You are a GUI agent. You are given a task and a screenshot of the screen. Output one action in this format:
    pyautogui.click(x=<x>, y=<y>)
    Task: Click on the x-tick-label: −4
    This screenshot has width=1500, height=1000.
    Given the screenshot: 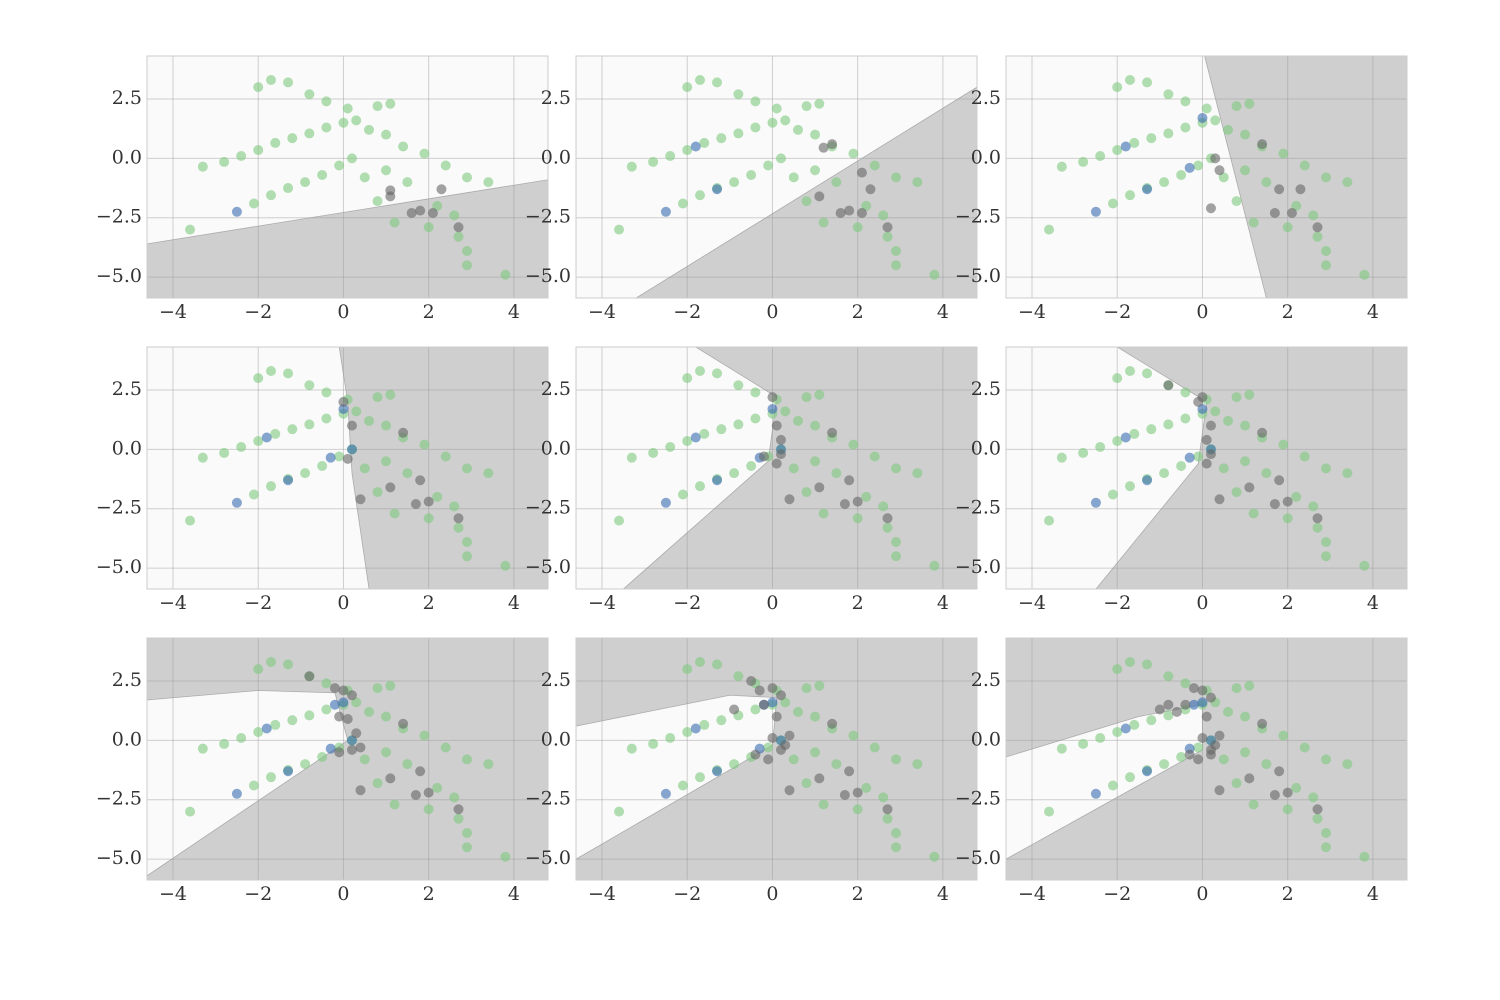 What is the action you would take?
    pyautogui.click(x=173, y=312)
    